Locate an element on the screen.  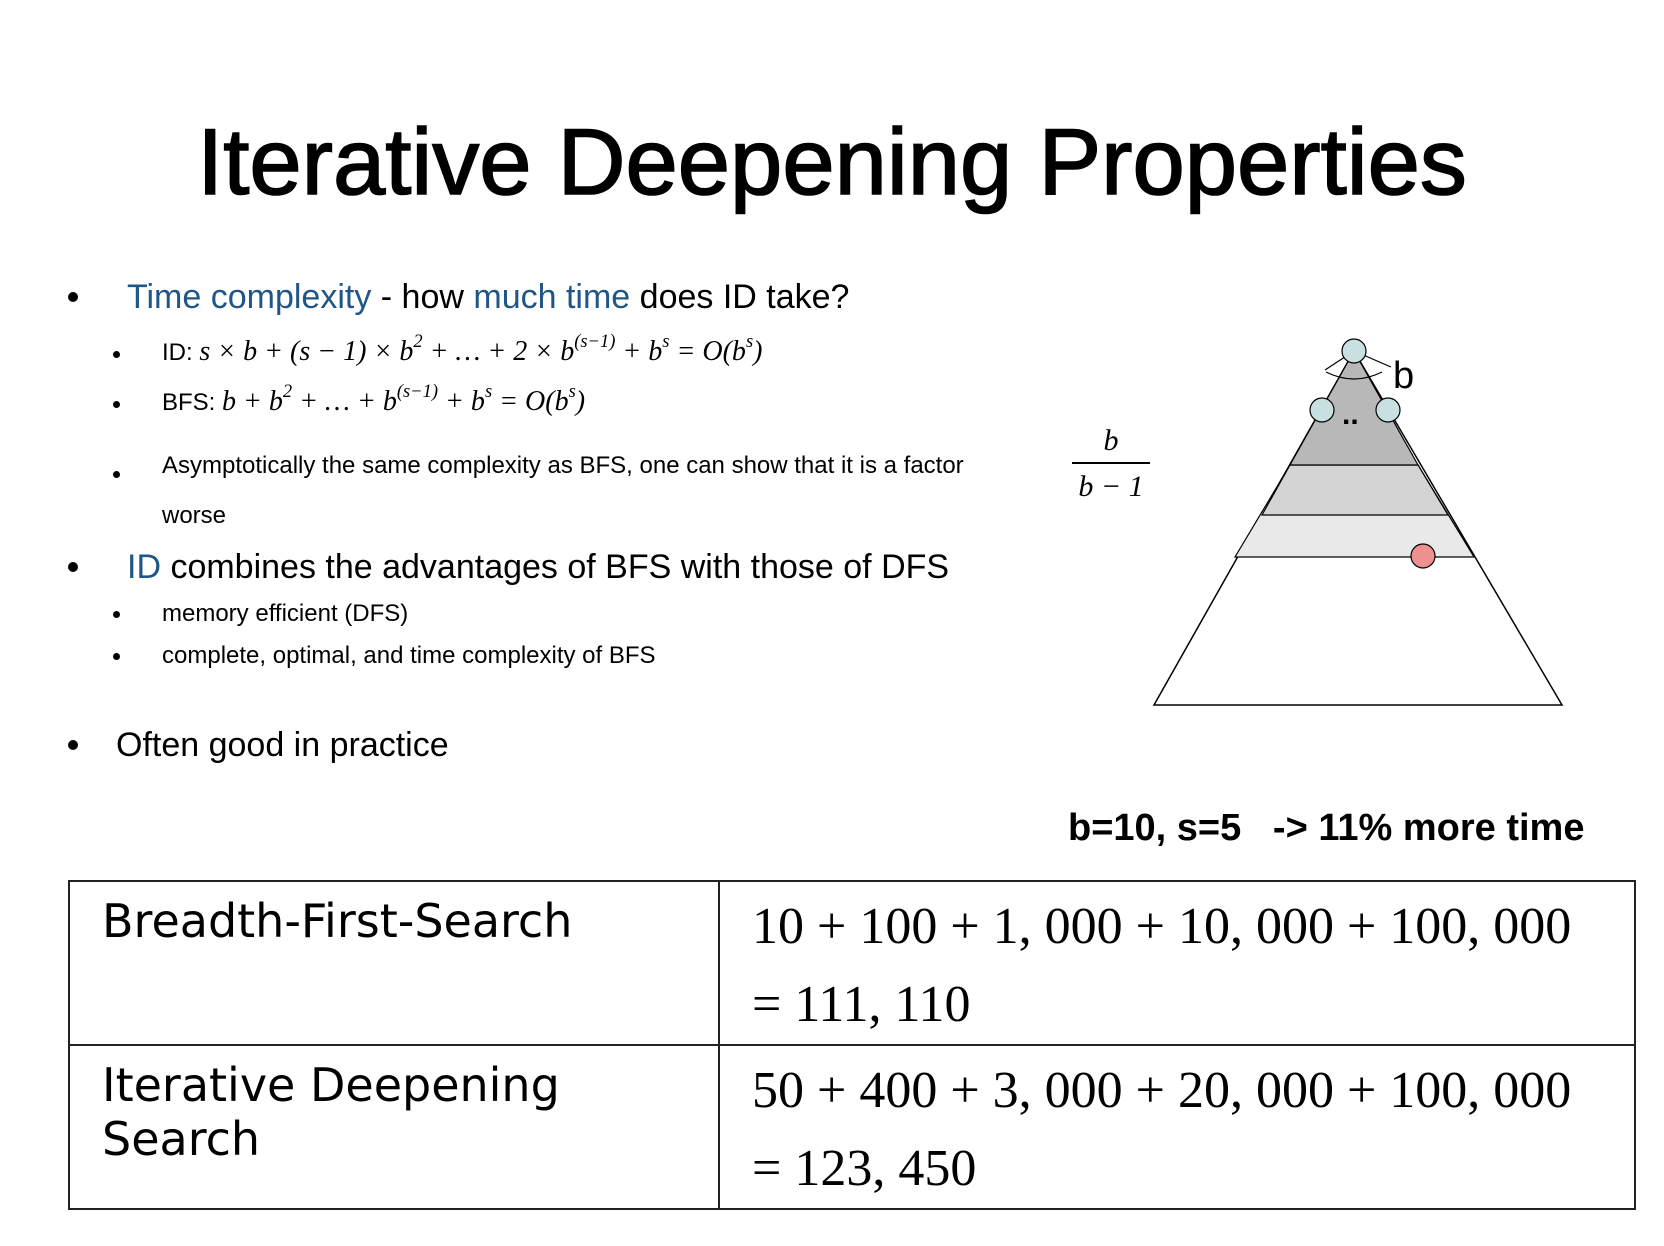
goal-node is located at coordinates (1423, 556).